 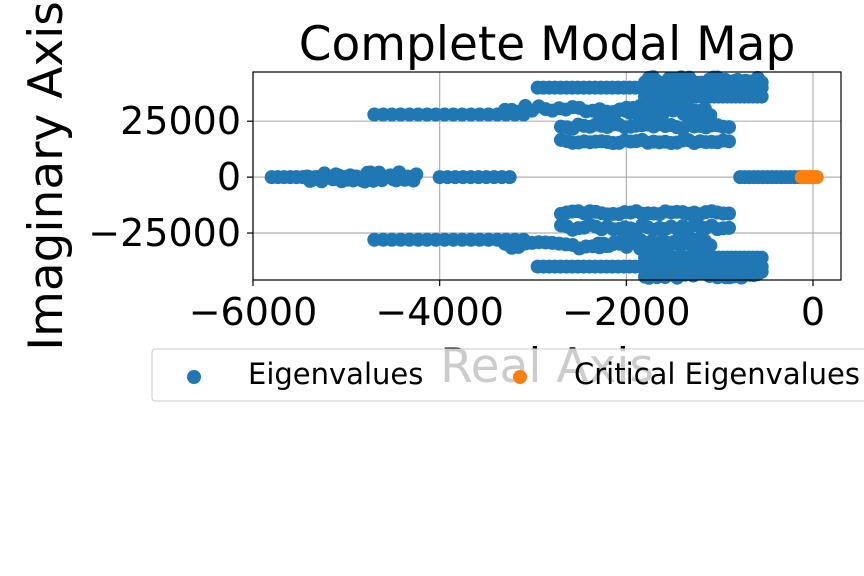 I want to click on x-tick-label: −4000, so click(x=439, y=312).